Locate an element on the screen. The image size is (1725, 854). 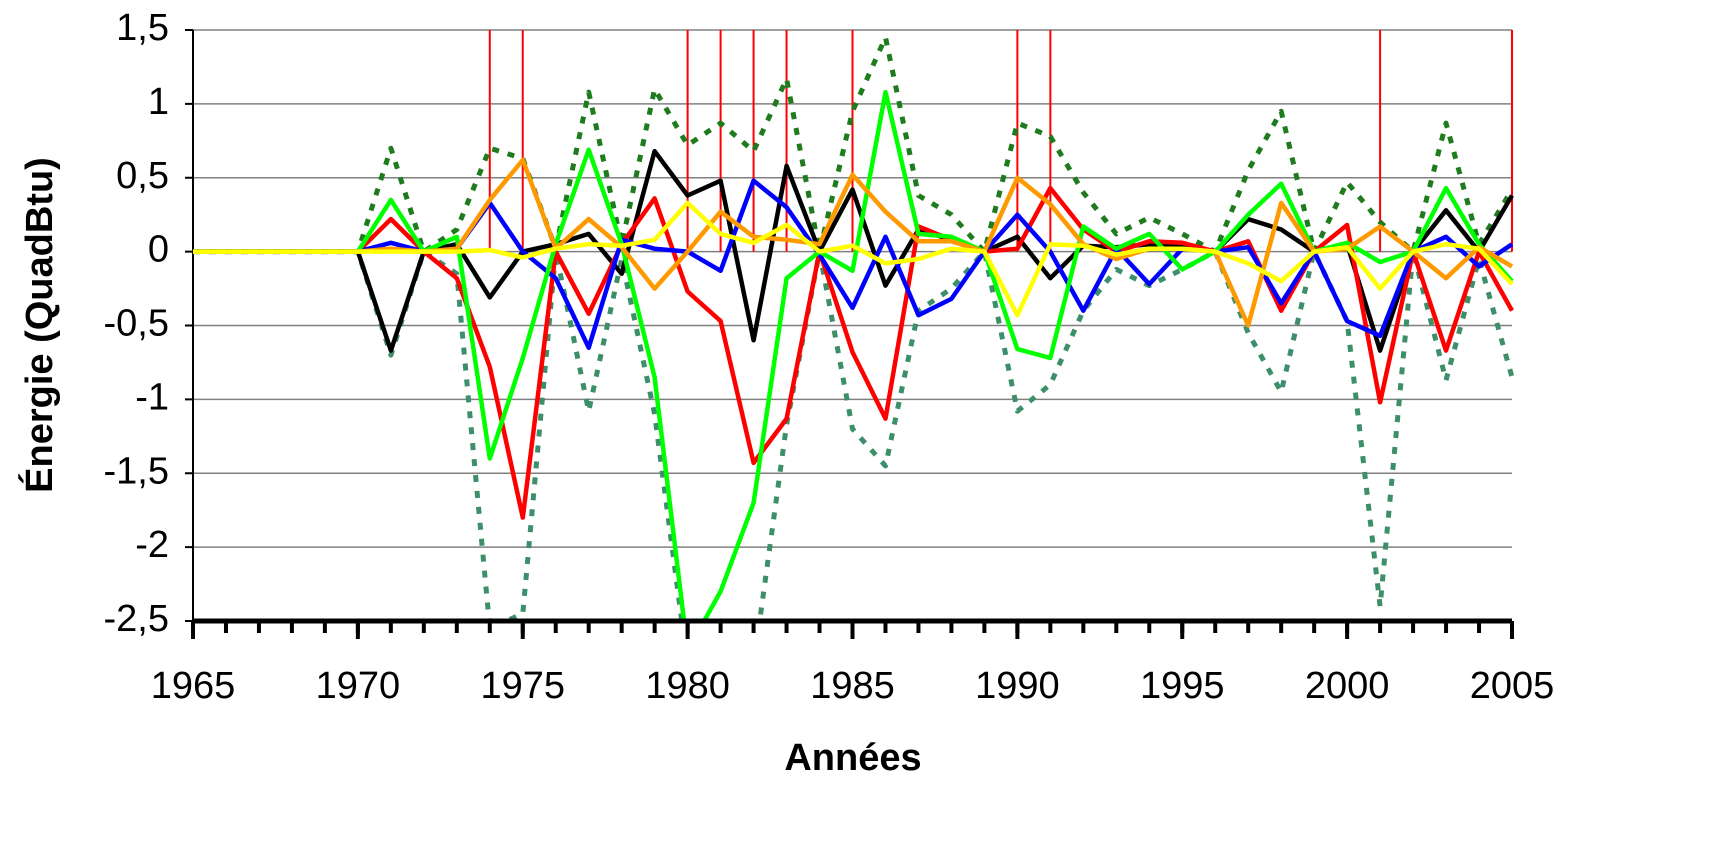
x-tick-label: 1965 is located at coordinates (193, 686).